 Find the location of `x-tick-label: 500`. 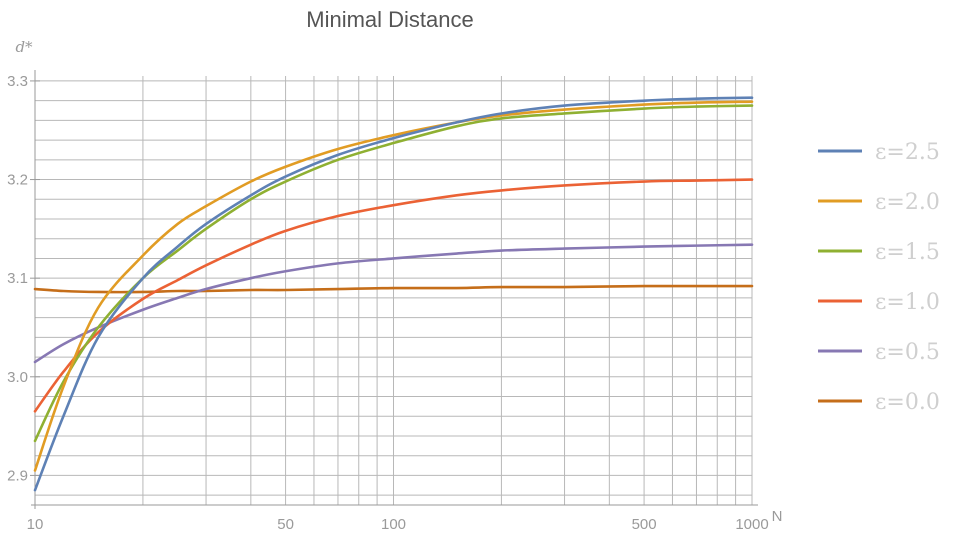

x-tick-label: 500 is located at coordinates (644, 524).